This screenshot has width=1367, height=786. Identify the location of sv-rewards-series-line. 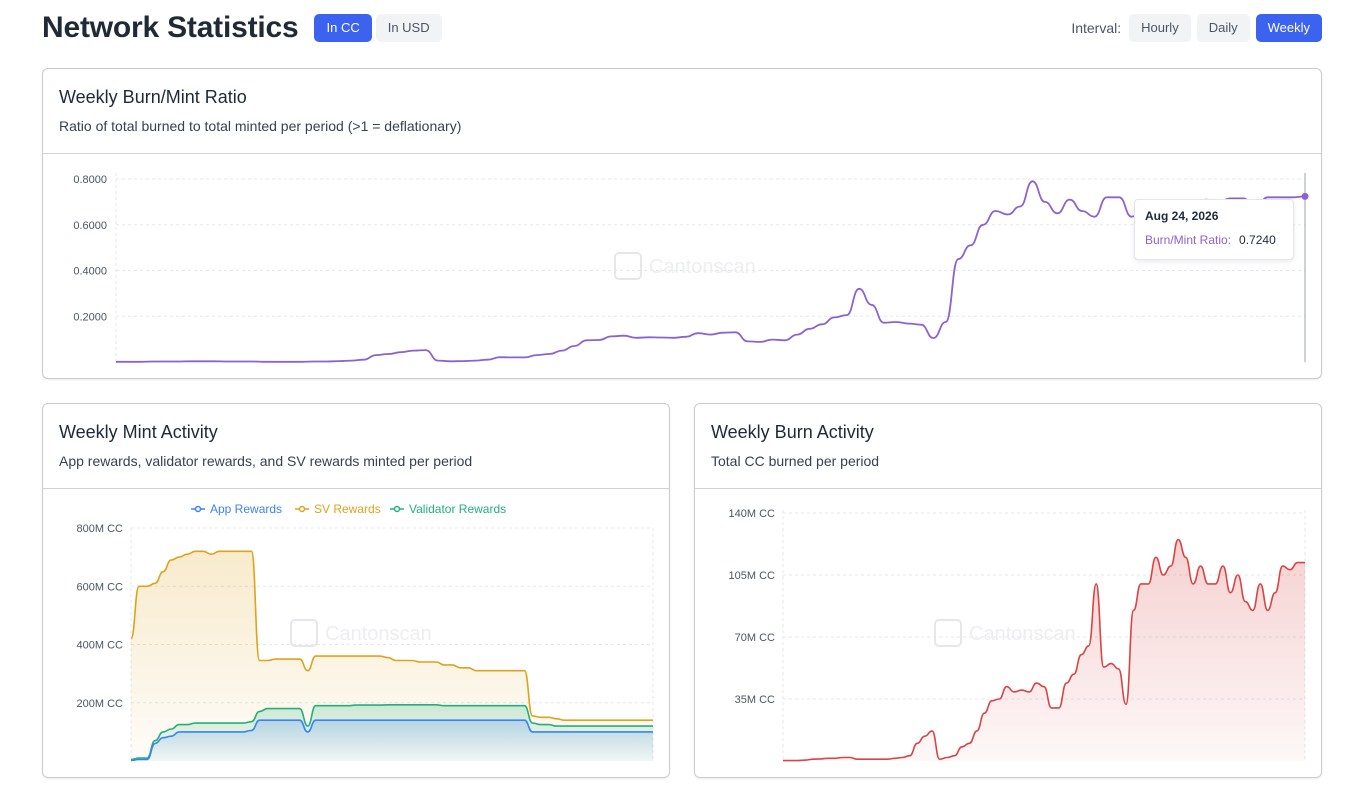
(391, 635).